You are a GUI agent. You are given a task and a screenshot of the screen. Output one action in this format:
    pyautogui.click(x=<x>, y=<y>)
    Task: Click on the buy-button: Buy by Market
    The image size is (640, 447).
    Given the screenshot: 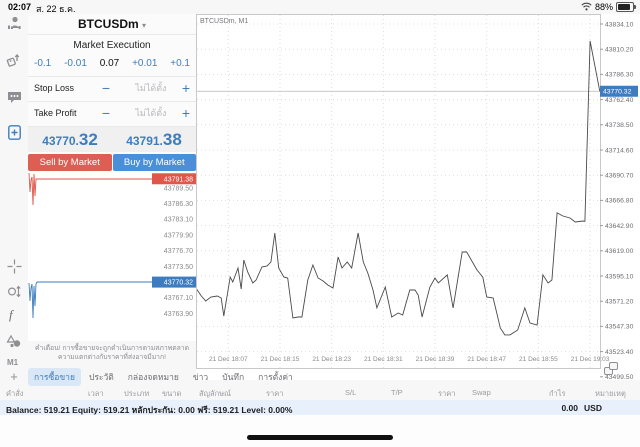 What is the action you would take?
    pyautogui.click(x=154, y=162)
    